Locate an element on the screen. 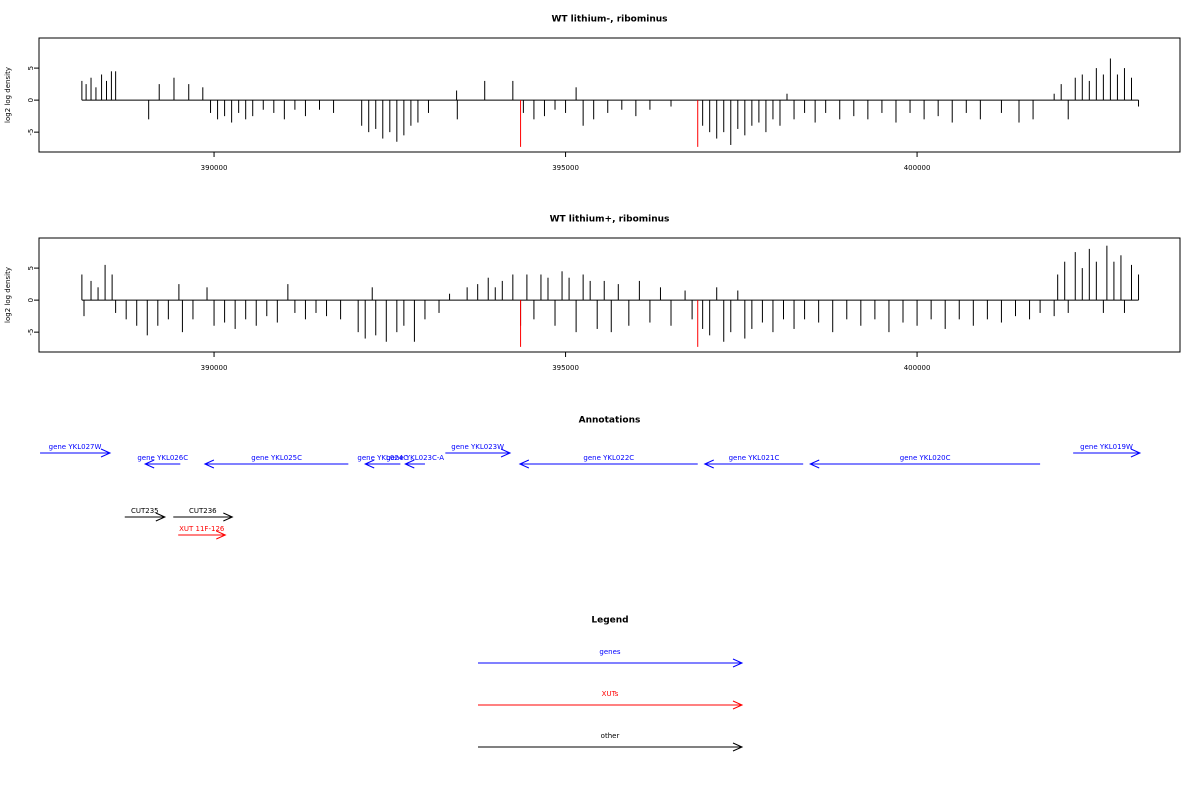 This screenshot has width=1200, height=800. feature-label: CUT236 is located at coordinates (203, 511).